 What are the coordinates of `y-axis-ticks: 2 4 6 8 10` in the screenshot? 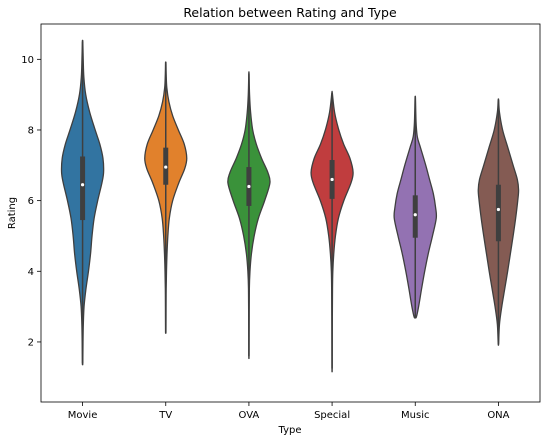 It's located at (31, 201).